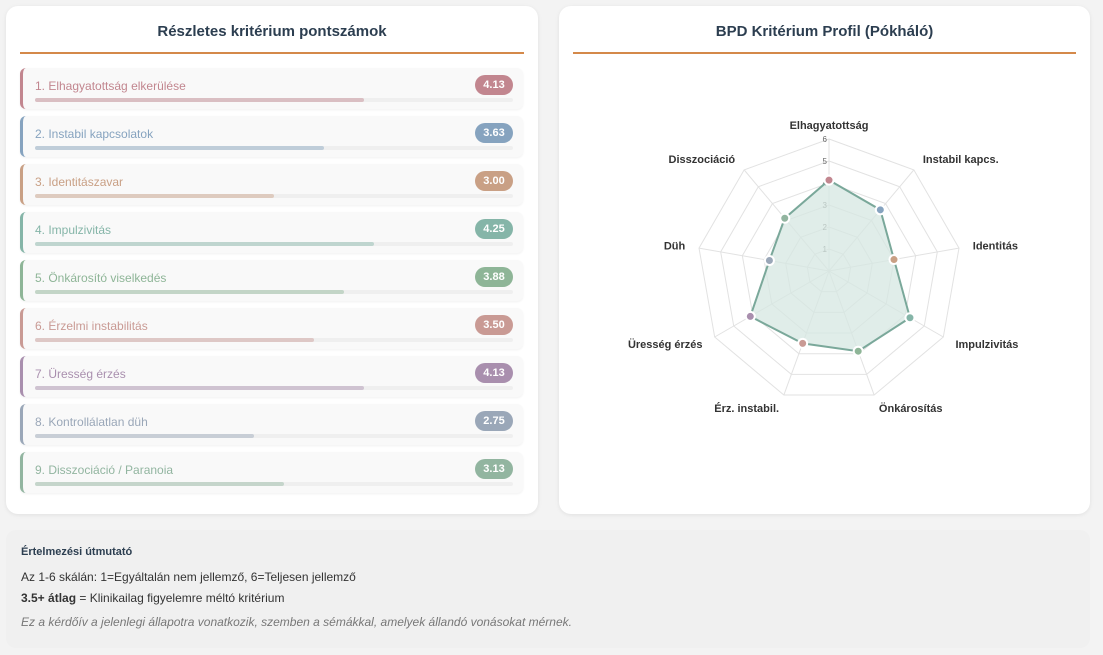 This screenshot has height=655, width=1103. What do you see at coordinates (73, 230) in the screenshot?
I see `criterion-label: 4. Impulzivitás` at bounding box center [73, 230].